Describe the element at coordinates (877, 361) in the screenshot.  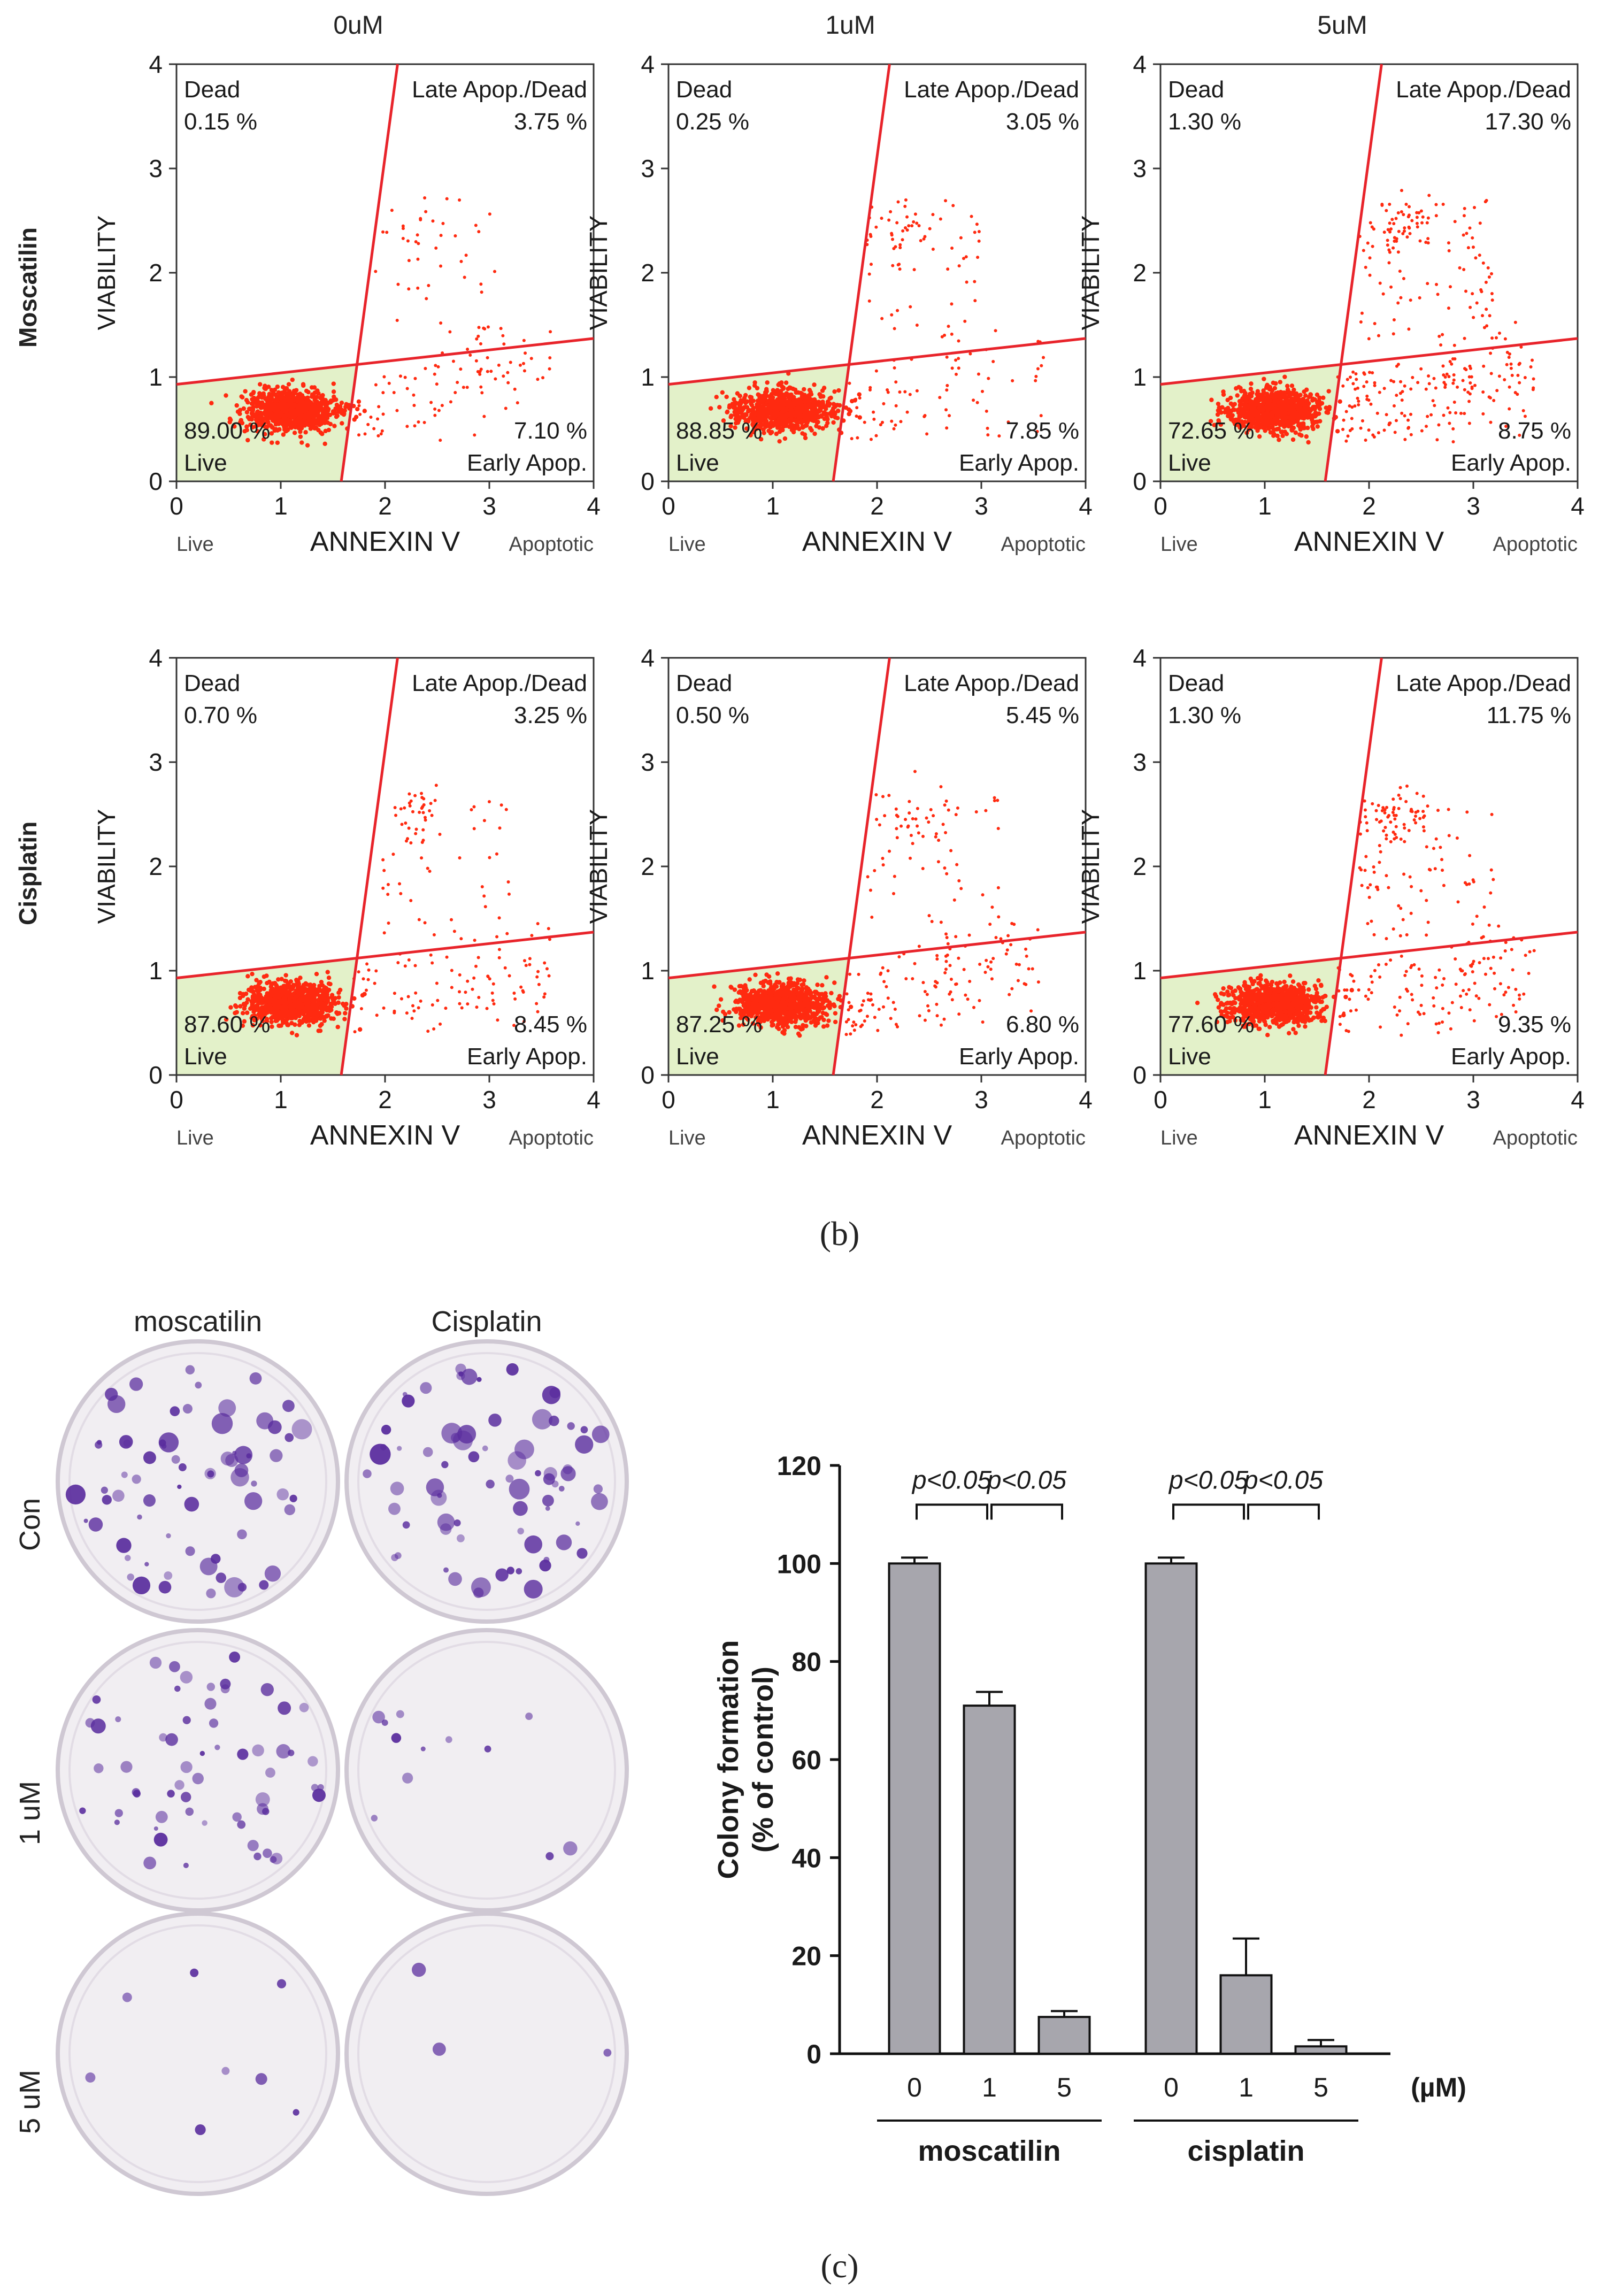
I see `gate-line-horizontal` at that location.